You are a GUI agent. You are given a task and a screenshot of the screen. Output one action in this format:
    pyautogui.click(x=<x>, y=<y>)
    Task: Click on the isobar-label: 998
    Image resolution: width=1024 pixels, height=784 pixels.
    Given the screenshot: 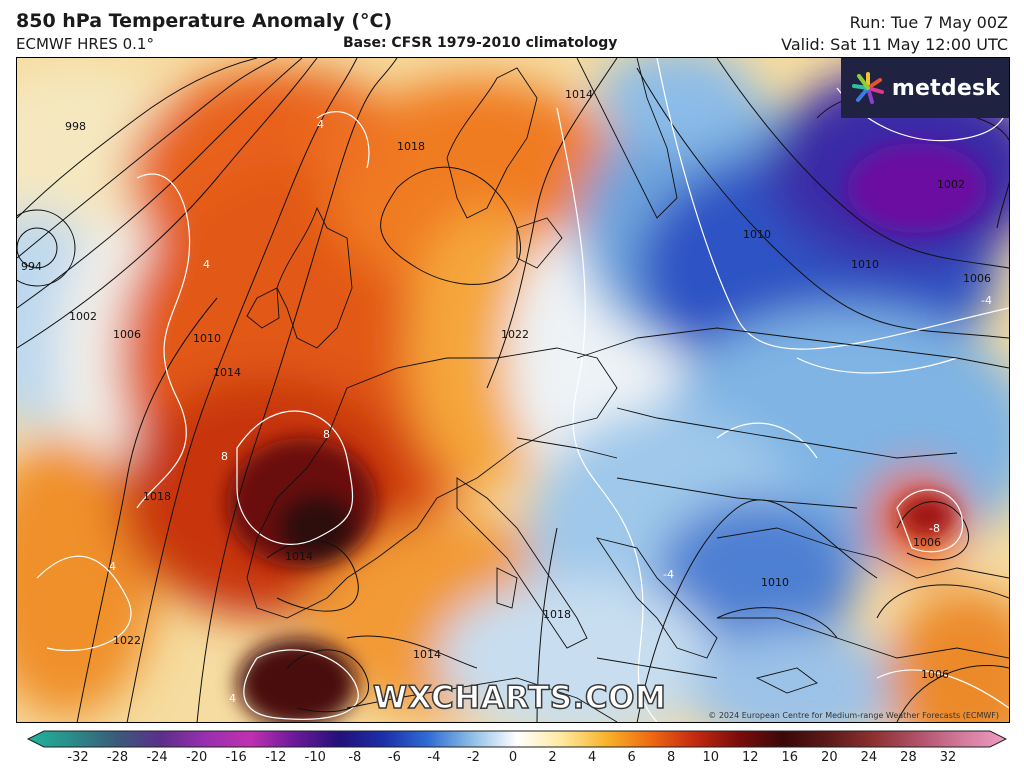 What is the action you would take?
    pyautogui.click(x=75, y=126)
    